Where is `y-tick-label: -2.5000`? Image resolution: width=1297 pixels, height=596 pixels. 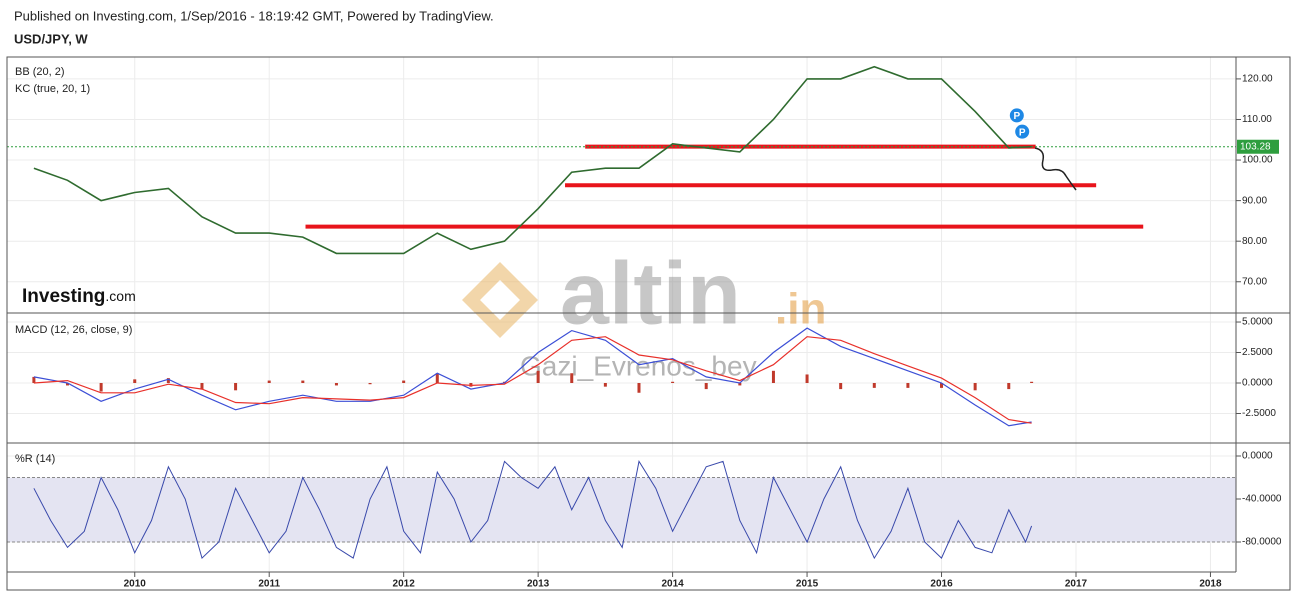 y-tick-label: -2.5000 is located at coordinates (1259, 413).